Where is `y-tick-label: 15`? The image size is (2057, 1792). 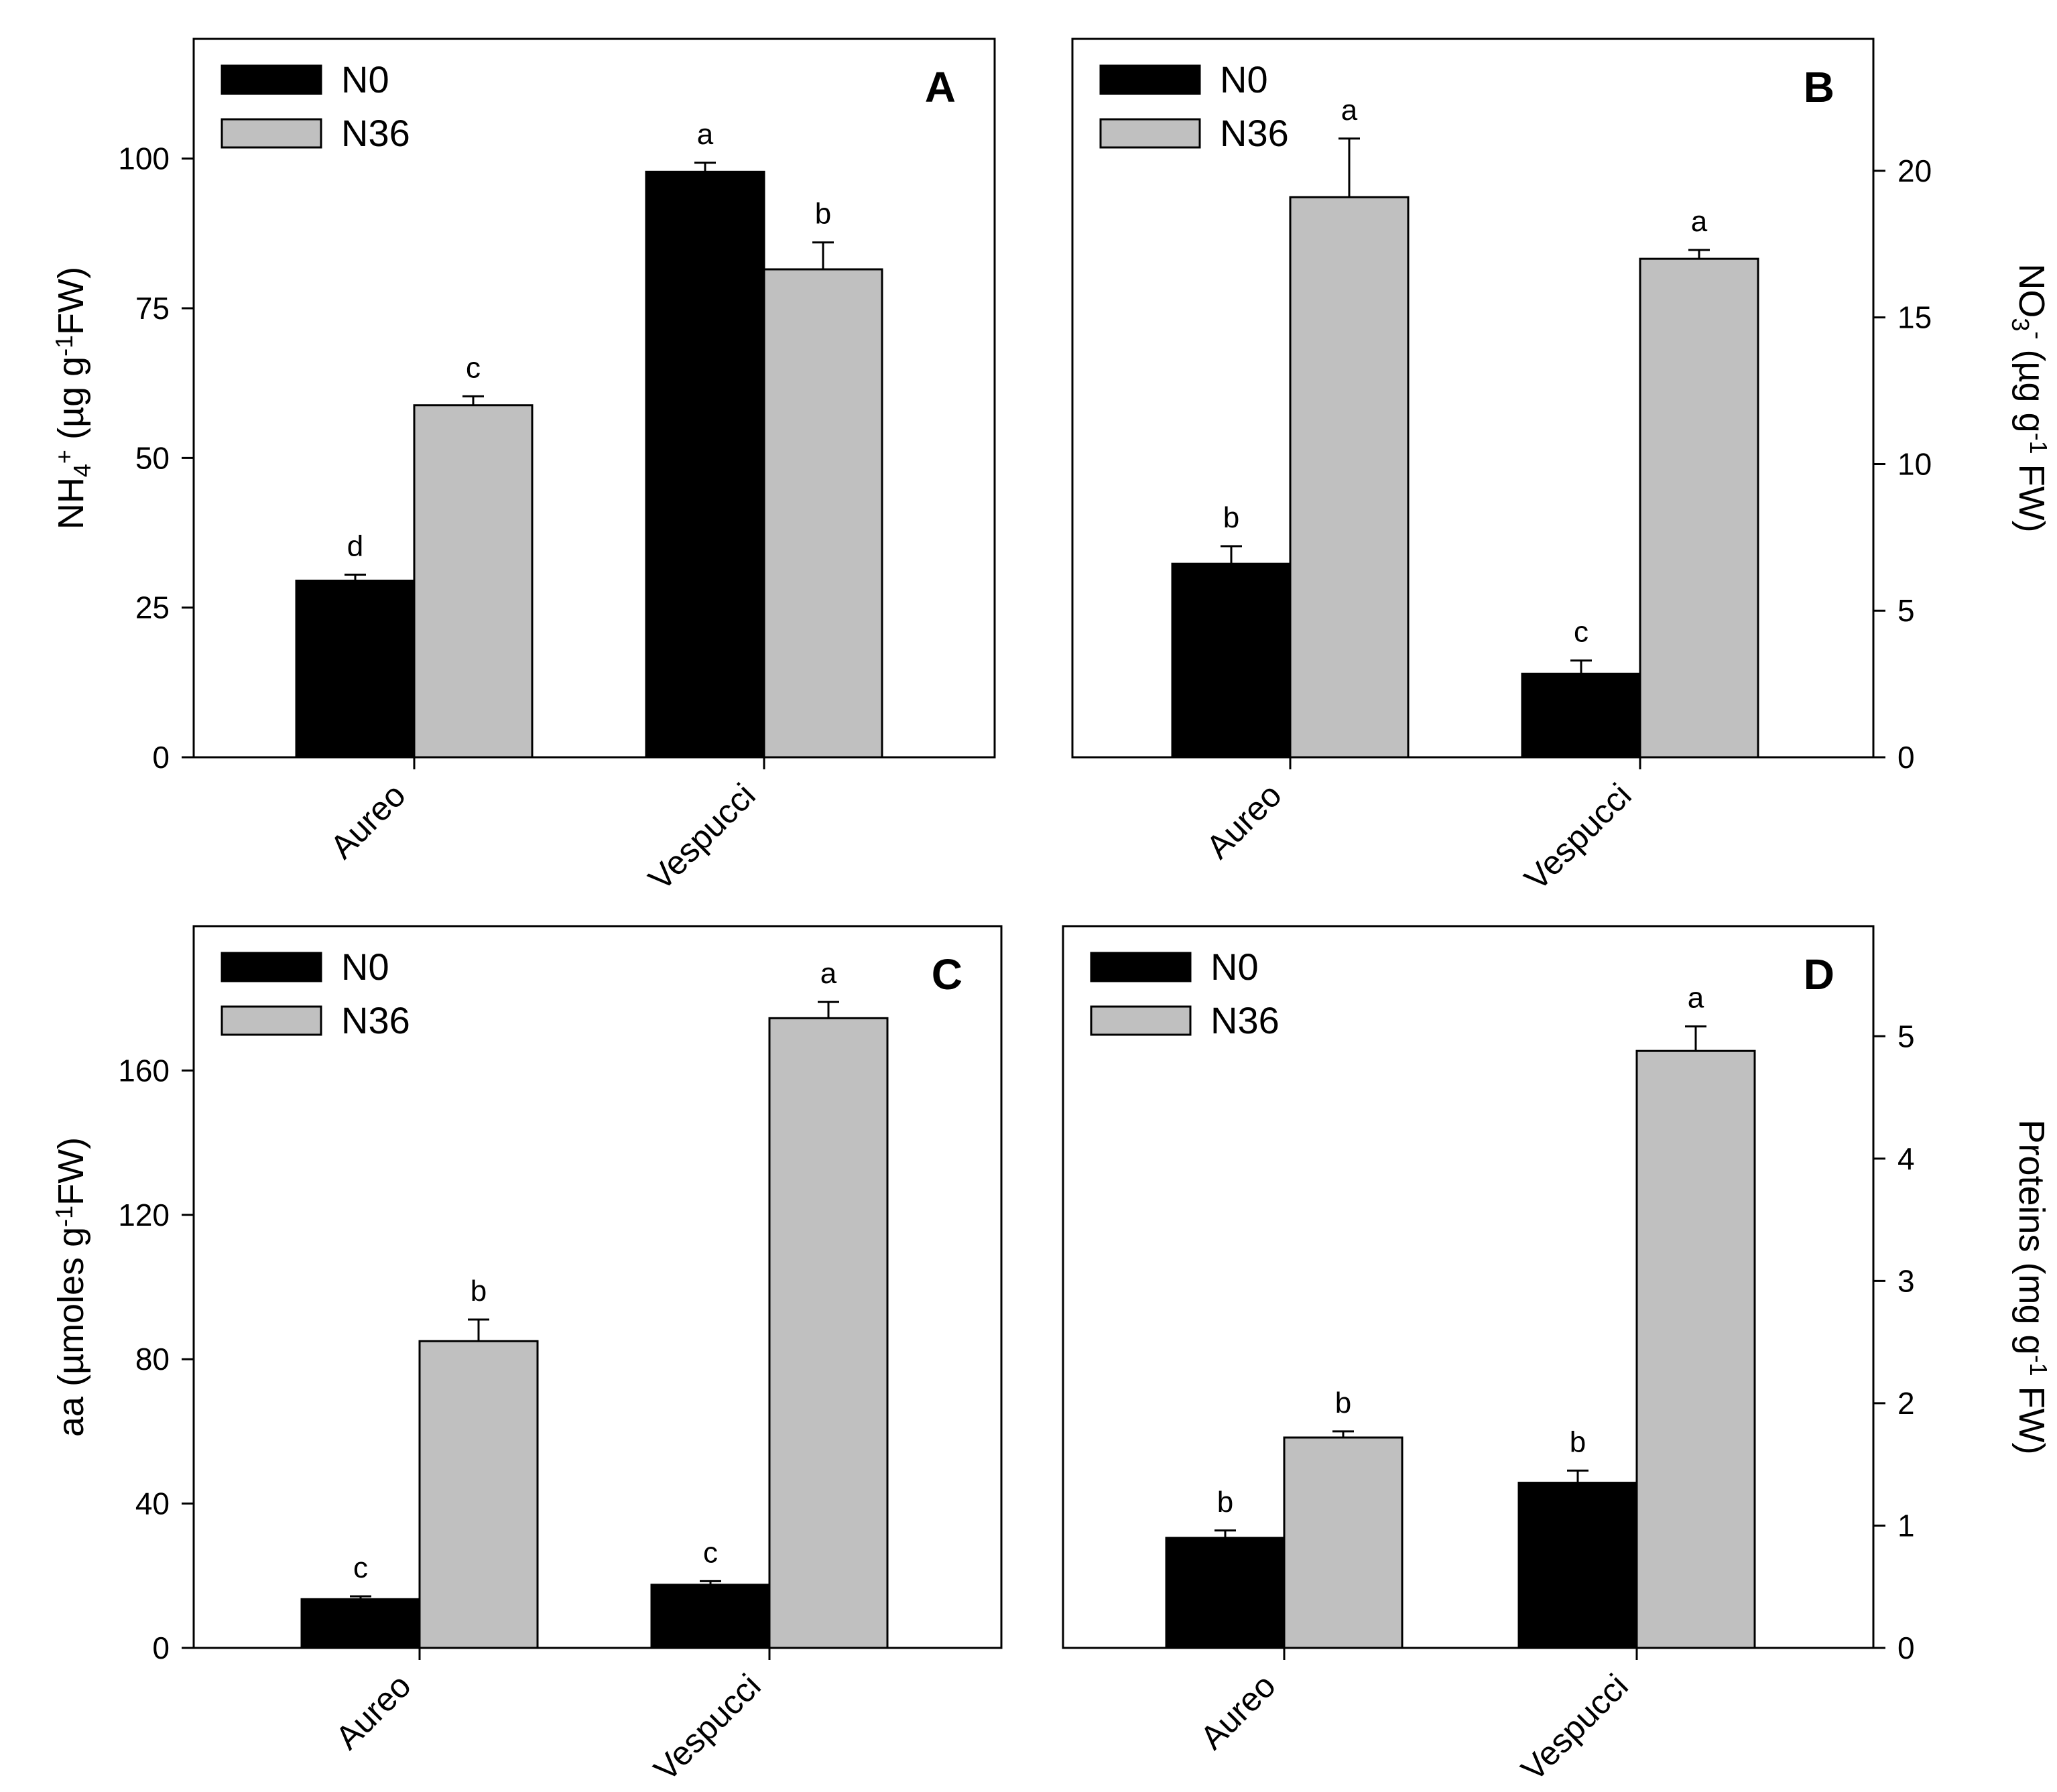 y-tick-label: 15 is located at coordinates (1914, 317).